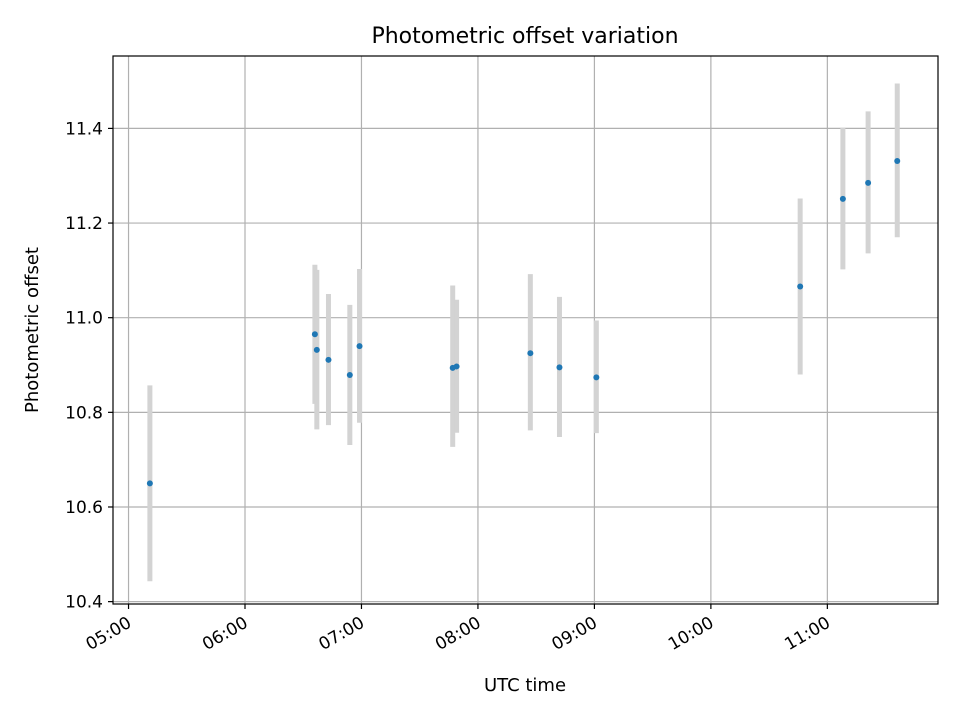 Image resolution: width=960 pixels, height=720 pixels. Describe the element at coordinates (84, 129) in the screenshot. I see `y-tick-label: 11.4` at that location.